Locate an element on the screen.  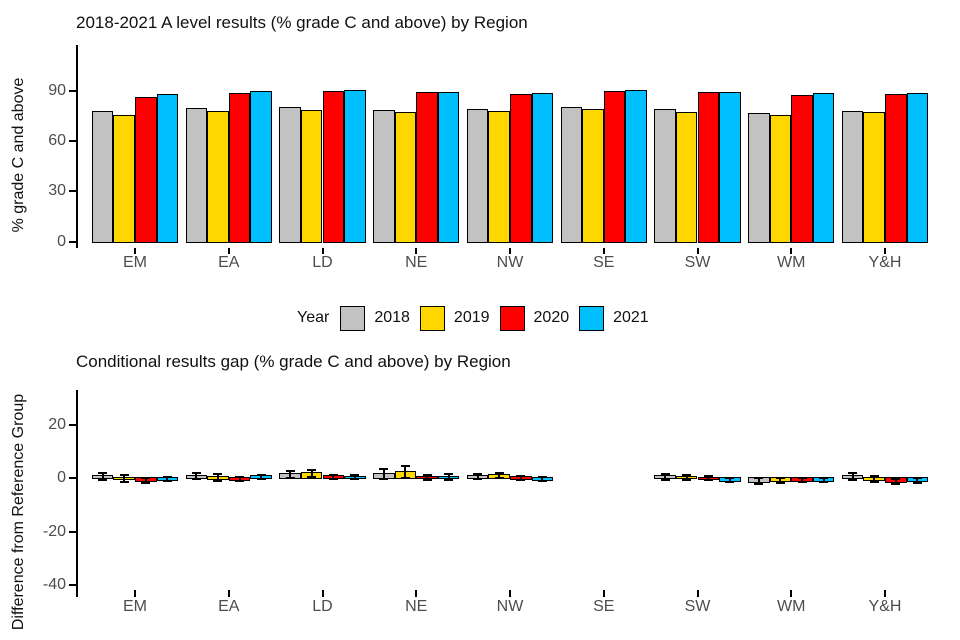
bar-2020-NW is located at coordinates (521, 168).